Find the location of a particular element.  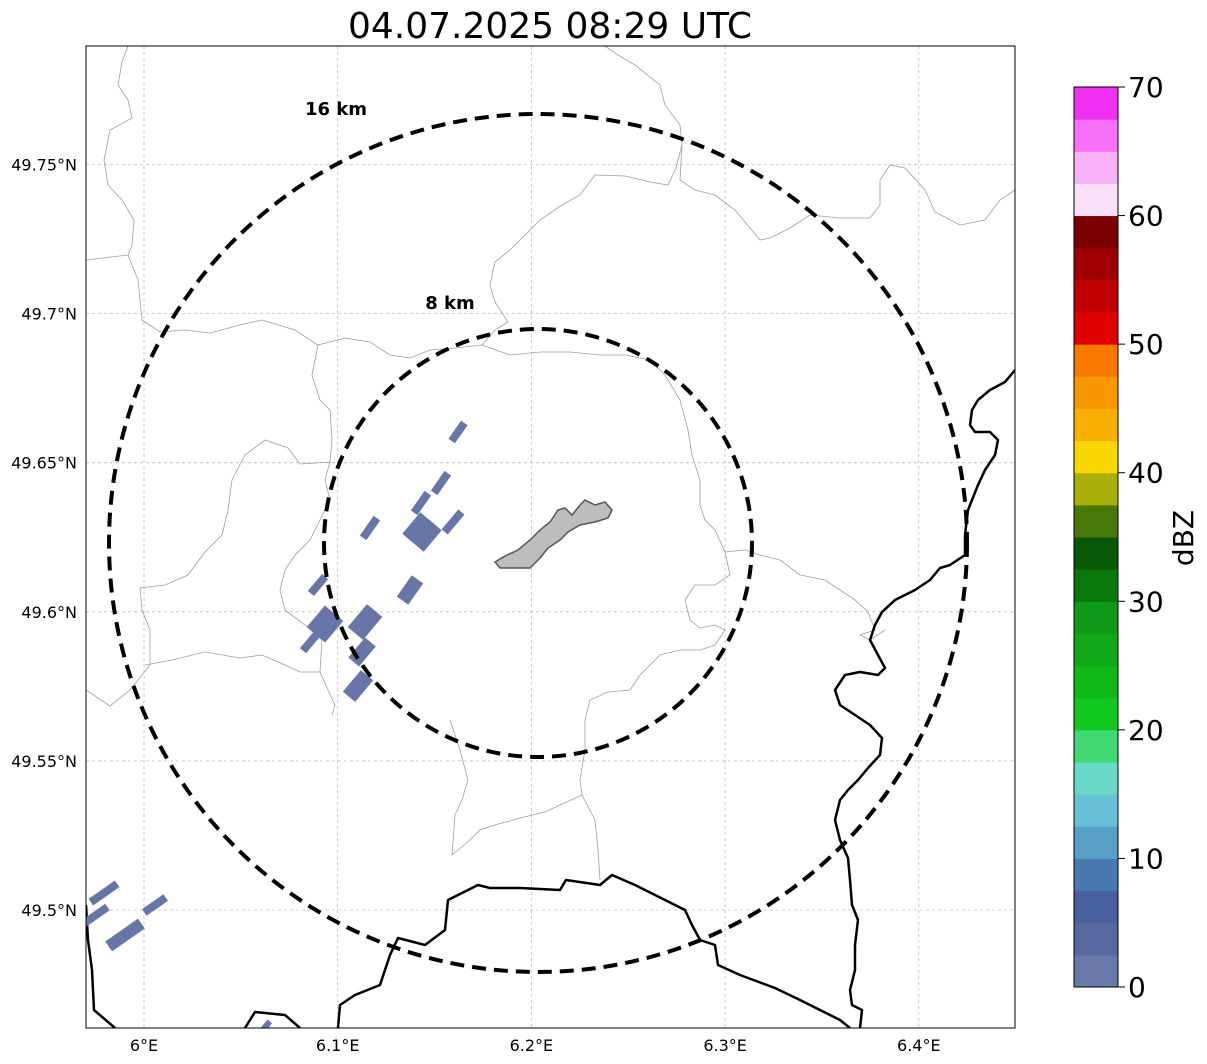

colorbar-tick-label: 10 is located at coordinates (1146, 858).